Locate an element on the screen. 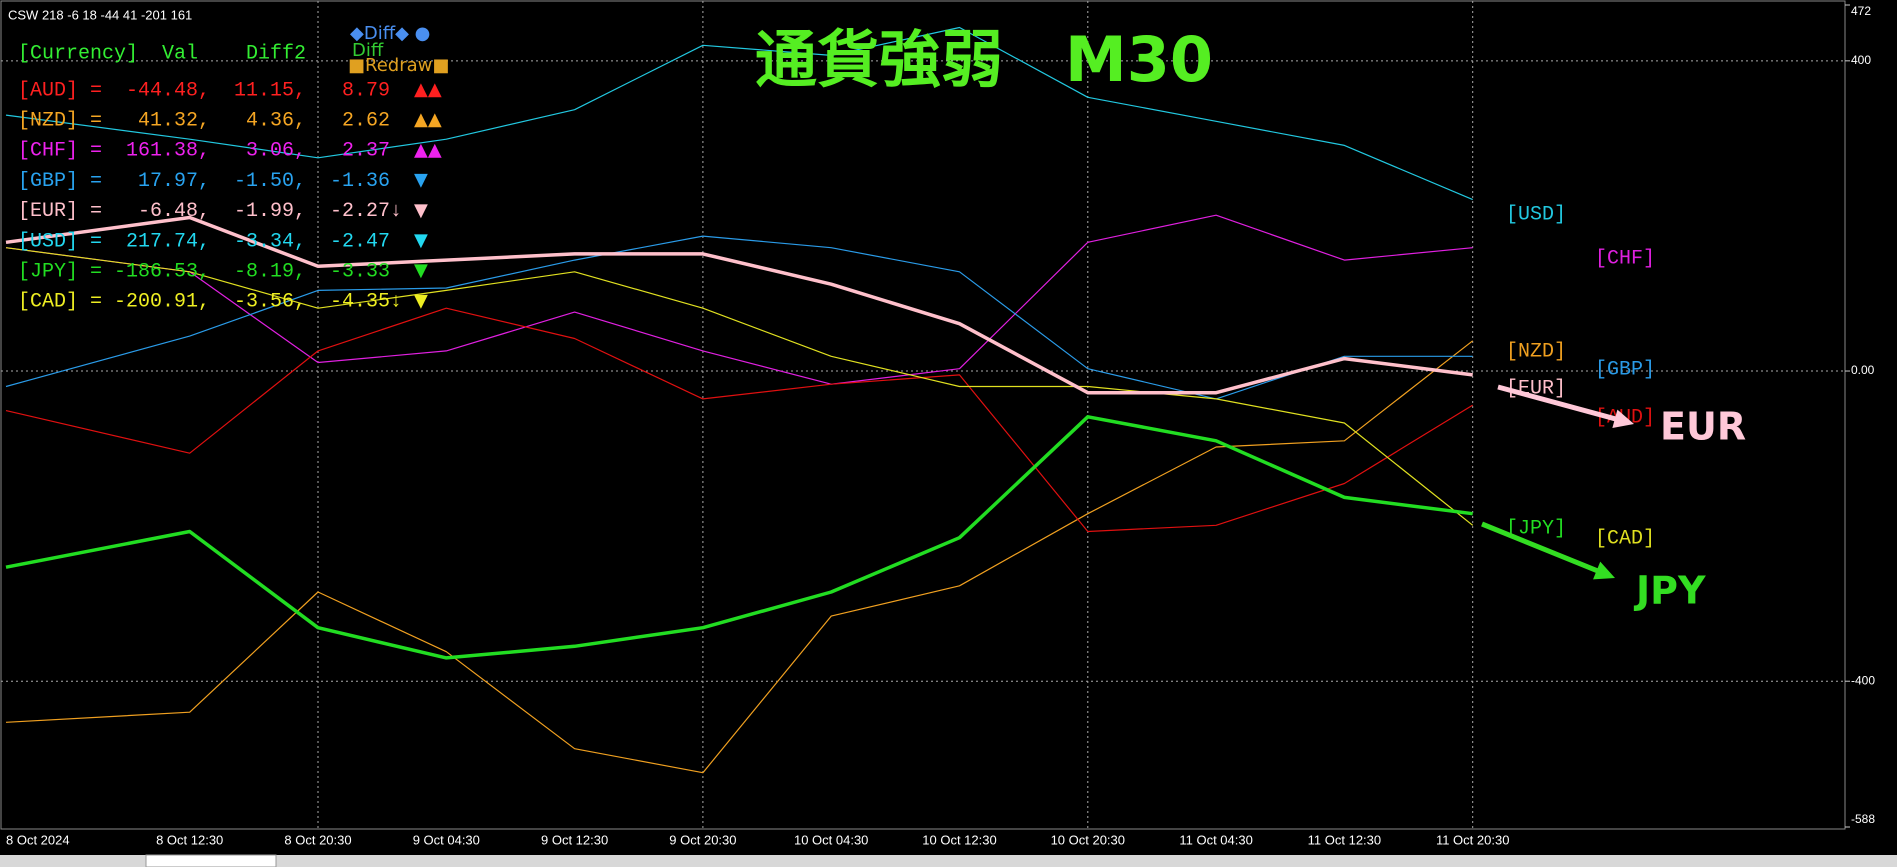 The image size is (1897, 867). legend-entry: [USD] is located at coordinates (1536, 214).